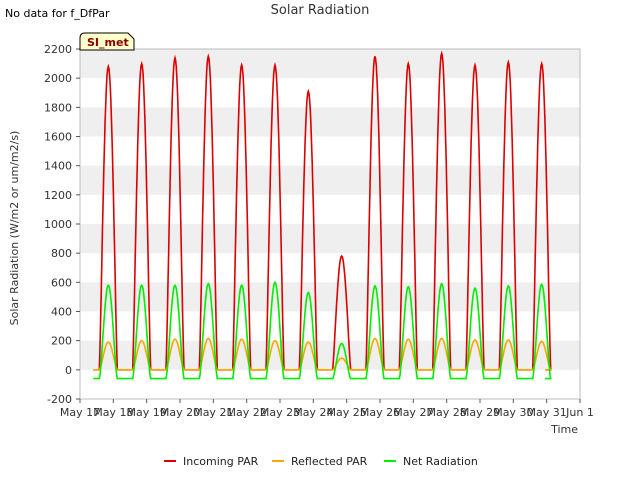 Image resolution: width=640 pixels, height=480 pixels. Describe the element at coordinates (313, 412) in the screenshot. I see `x-tick-label: May 24` at that location.